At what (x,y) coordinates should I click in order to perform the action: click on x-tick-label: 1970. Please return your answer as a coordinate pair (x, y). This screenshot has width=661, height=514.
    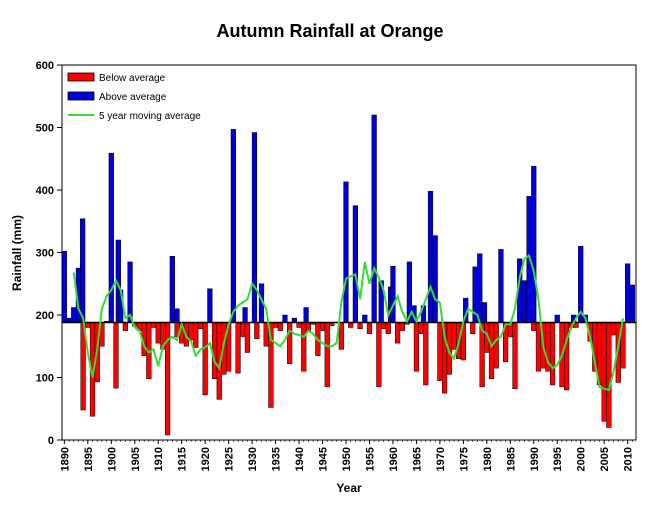
    Looking at the image, I should click on (441, 459).